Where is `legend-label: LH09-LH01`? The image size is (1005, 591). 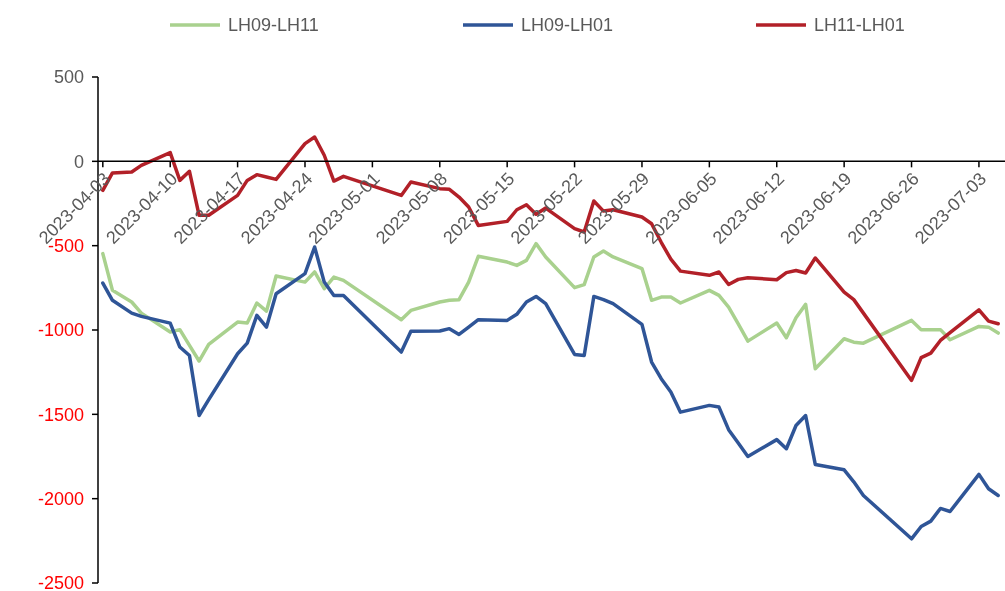 legend-label: LH09-LH01 is located at coordinates (567, 25).